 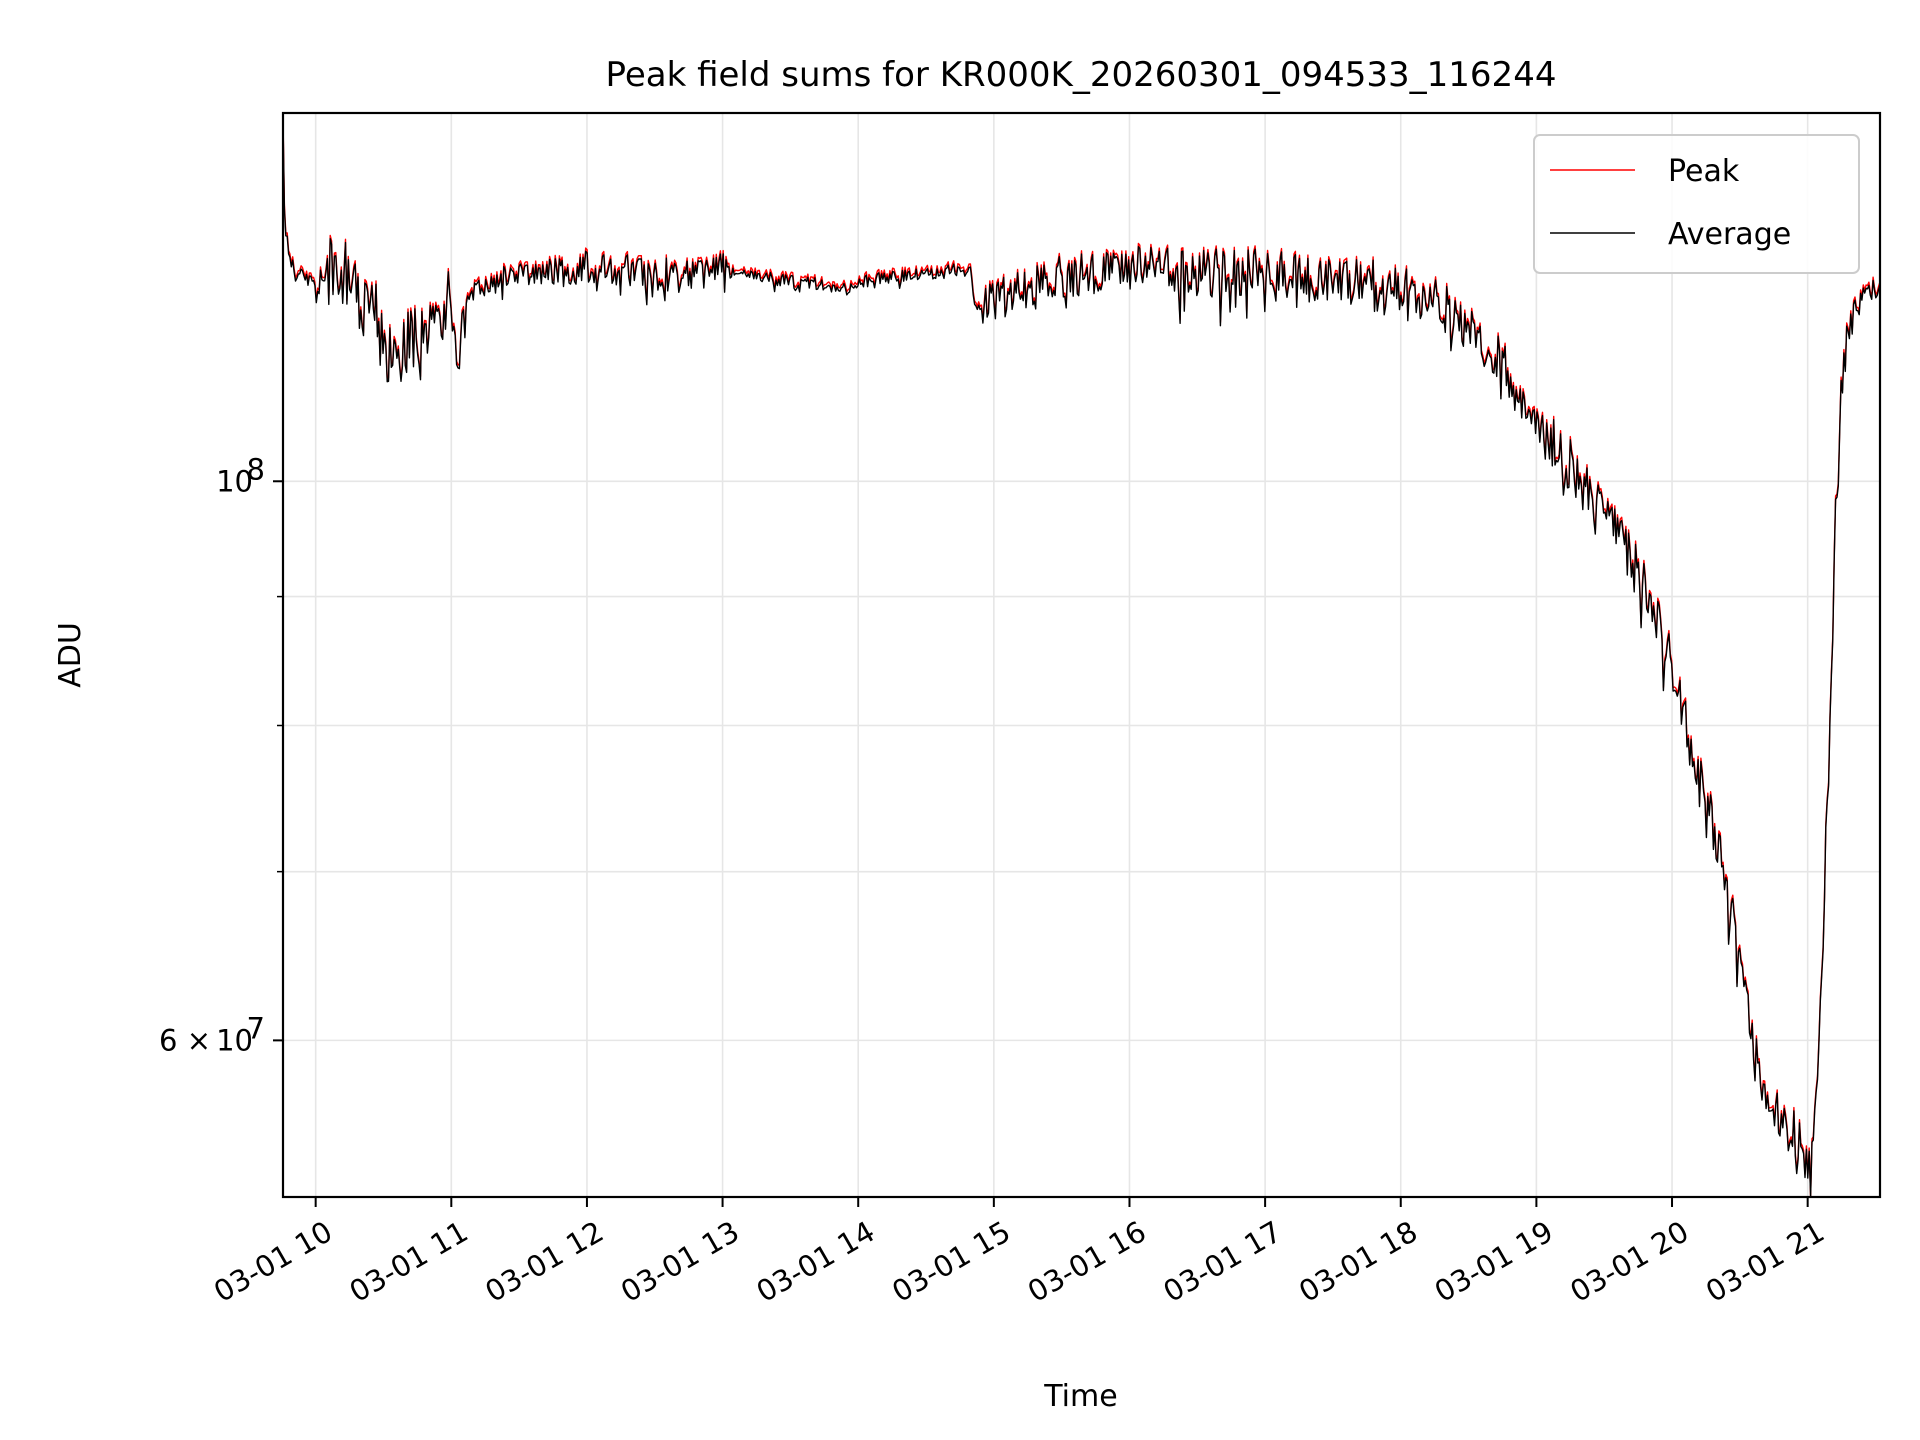 What do you see at coordinates (70, 655) in the screenshot?
I see `y-axis-label: ADU` at bounding box center [70, 655].